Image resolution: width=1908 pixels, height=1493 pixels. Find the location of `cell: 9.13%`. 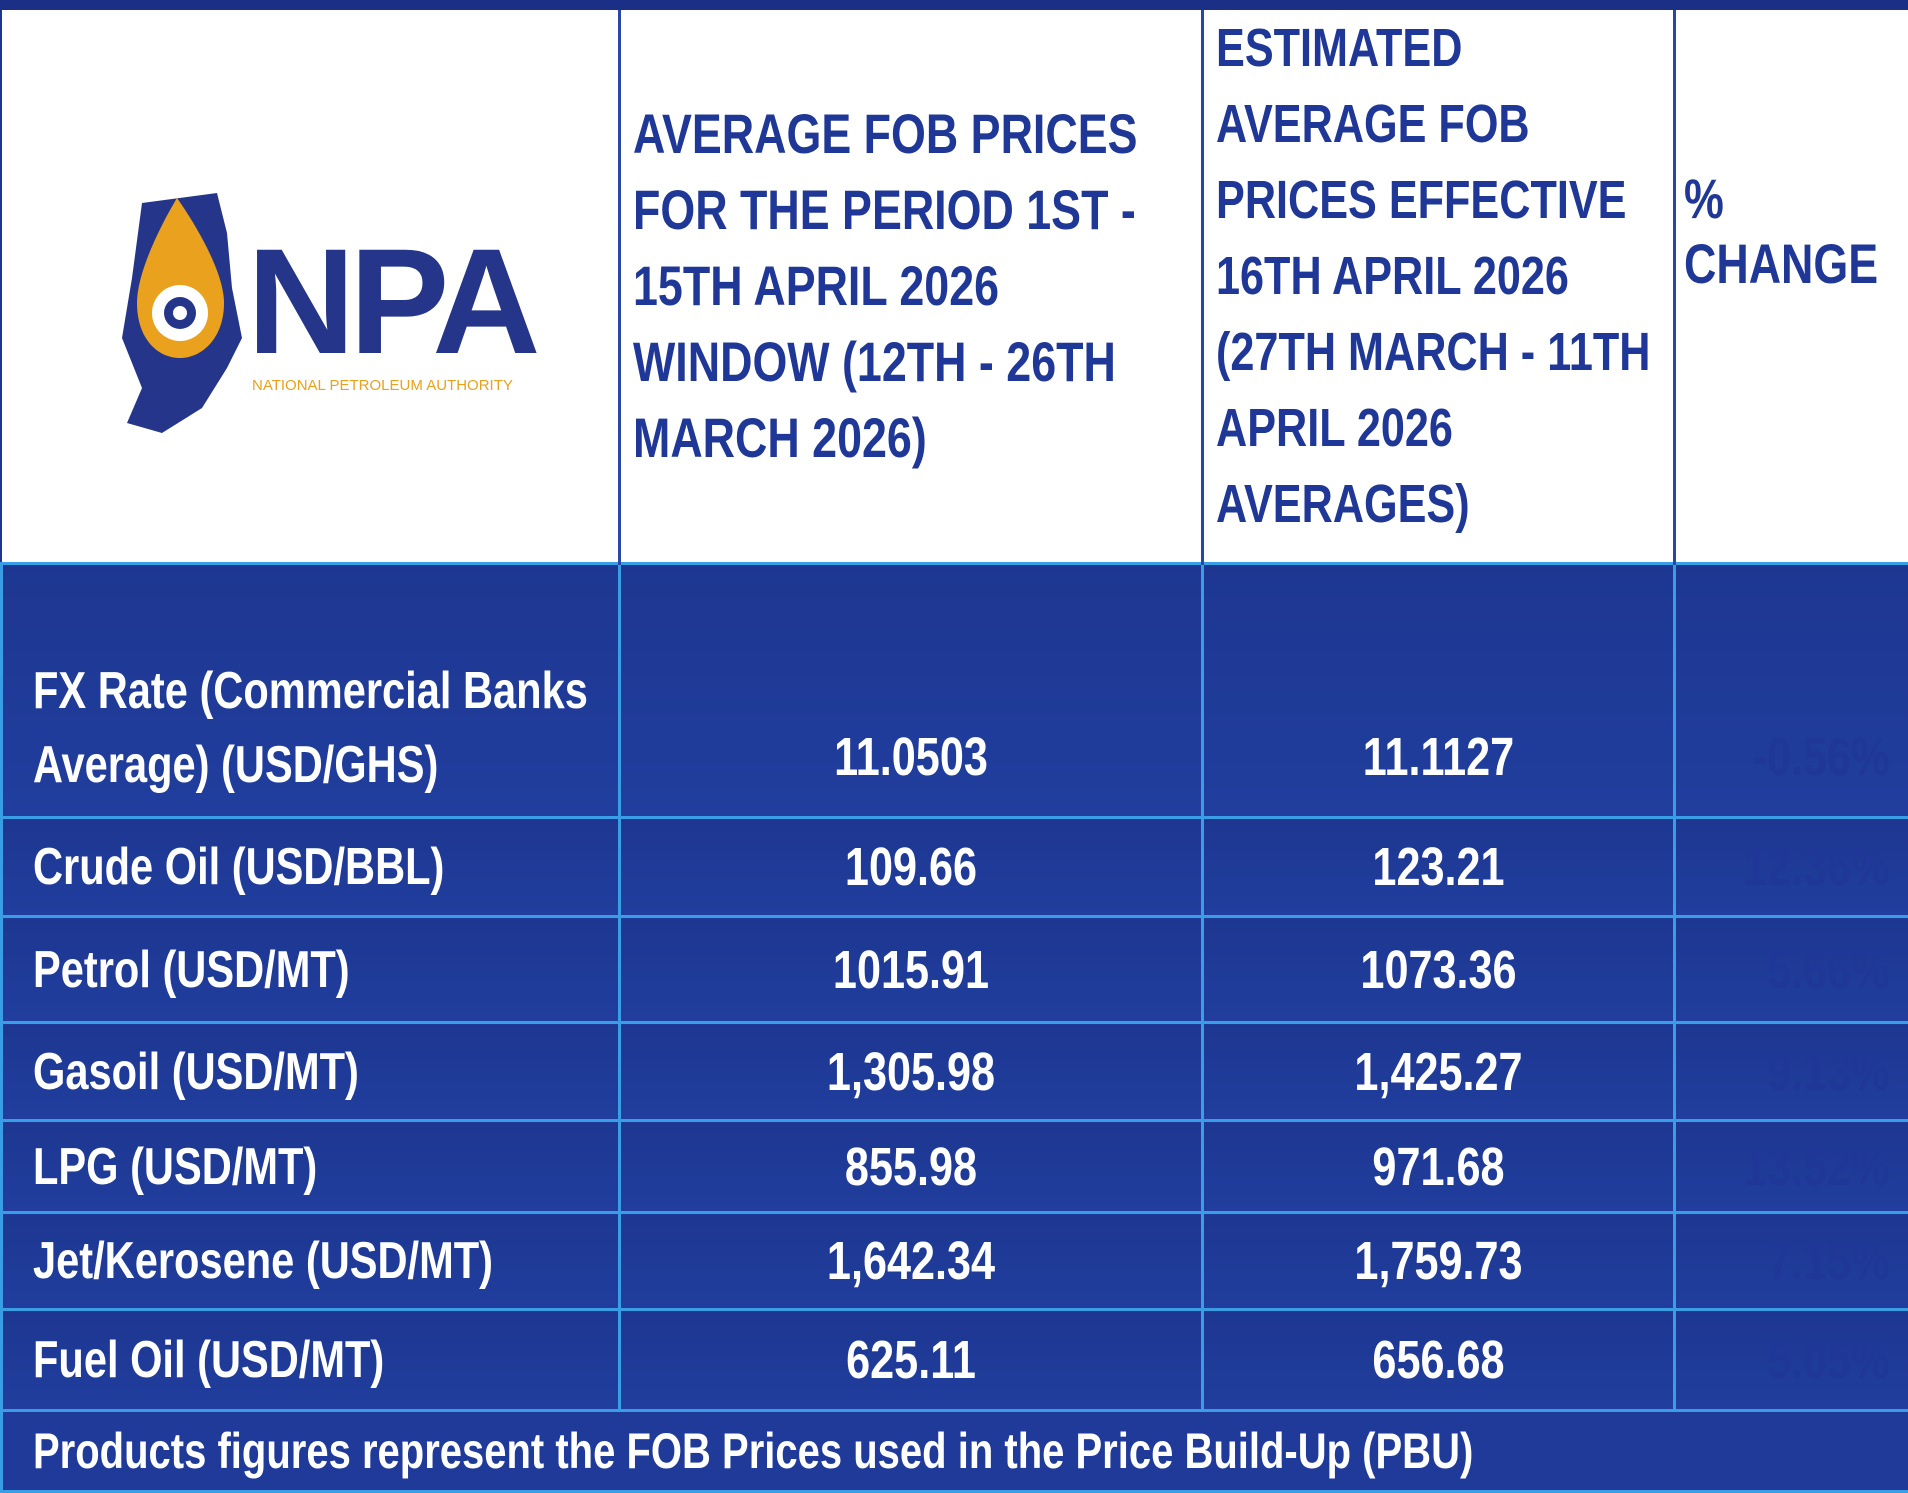

cell: 9.13% is located at coordinates (1791, 1072).